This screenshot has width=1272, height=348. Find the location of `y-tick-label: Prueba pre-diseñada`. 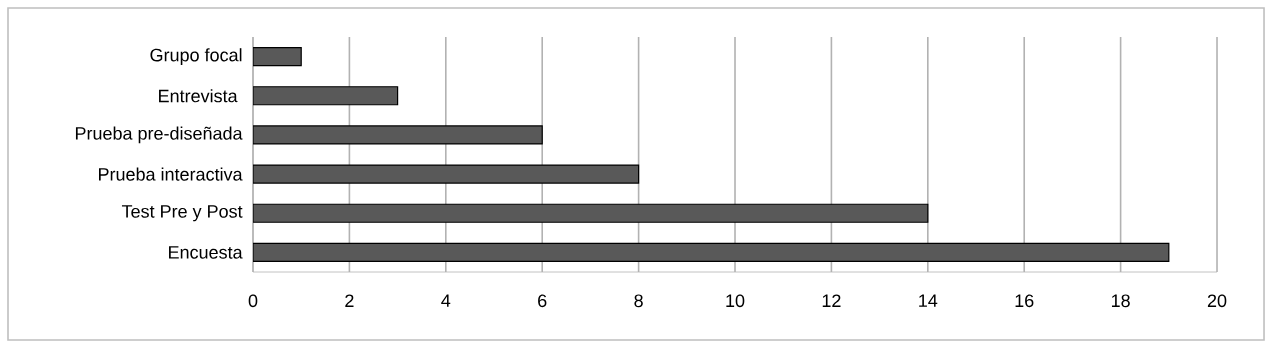

y-tick-label: Prueba pre-diseñada is located at coordinates (159, 135).